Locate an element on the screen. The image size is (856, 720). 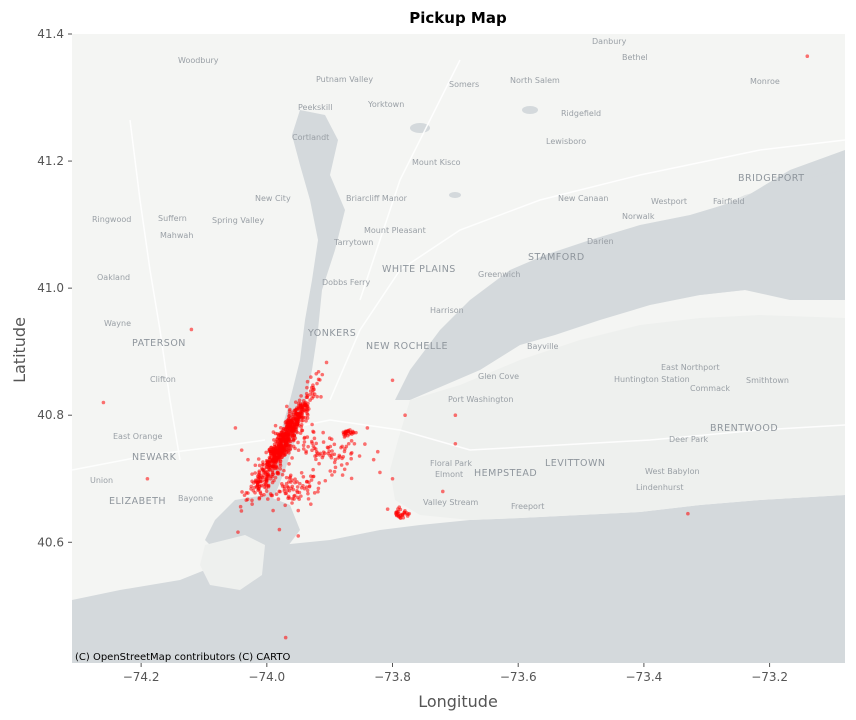
map-label-major: PATERSON is located at coordinates (159, 343).